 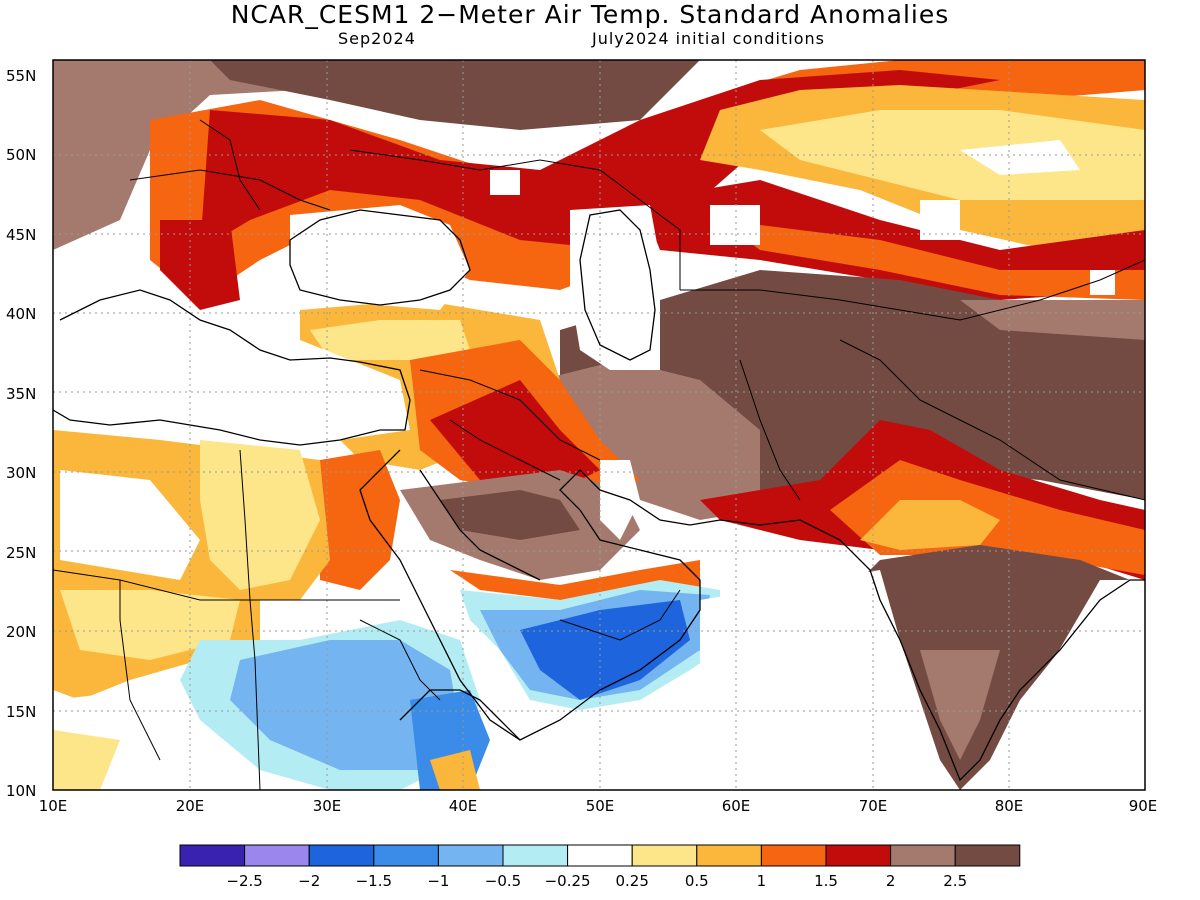 I want to click on lat-label: 55N, so click(x=21, y=76).